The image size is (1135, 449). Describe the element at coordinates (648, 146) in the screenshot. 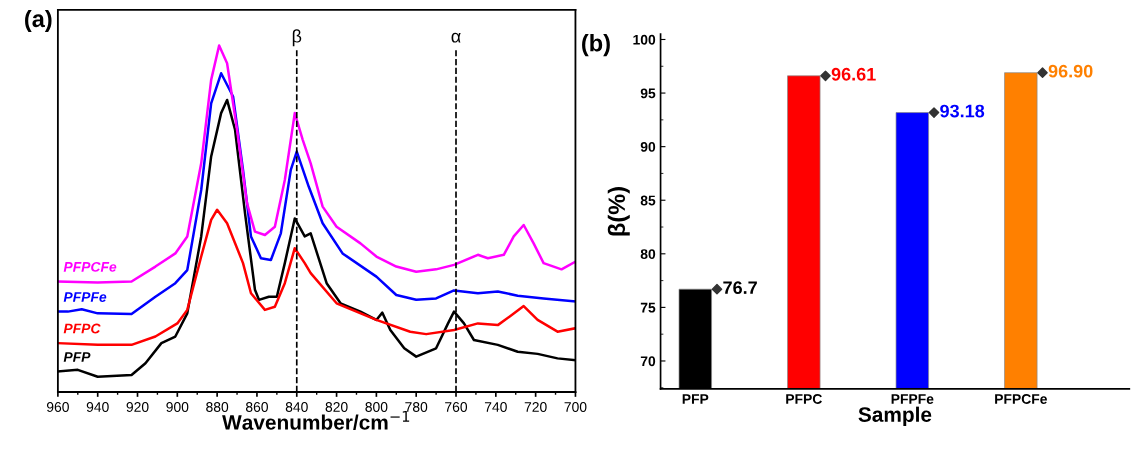

I see `y-tick-label: 90` at that location.